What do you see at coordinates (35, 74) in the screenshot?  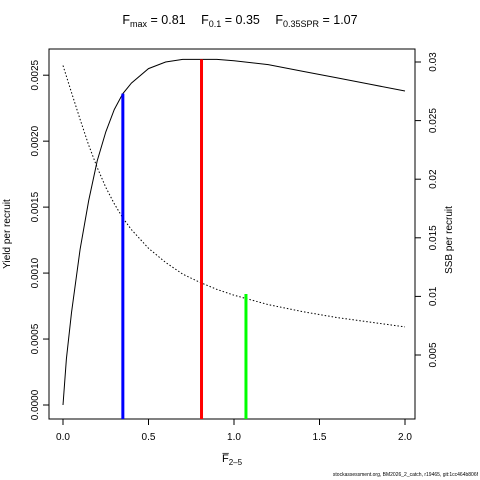 I see `y-left-tick-label: 0.0025` at bounding box center [35, 74].